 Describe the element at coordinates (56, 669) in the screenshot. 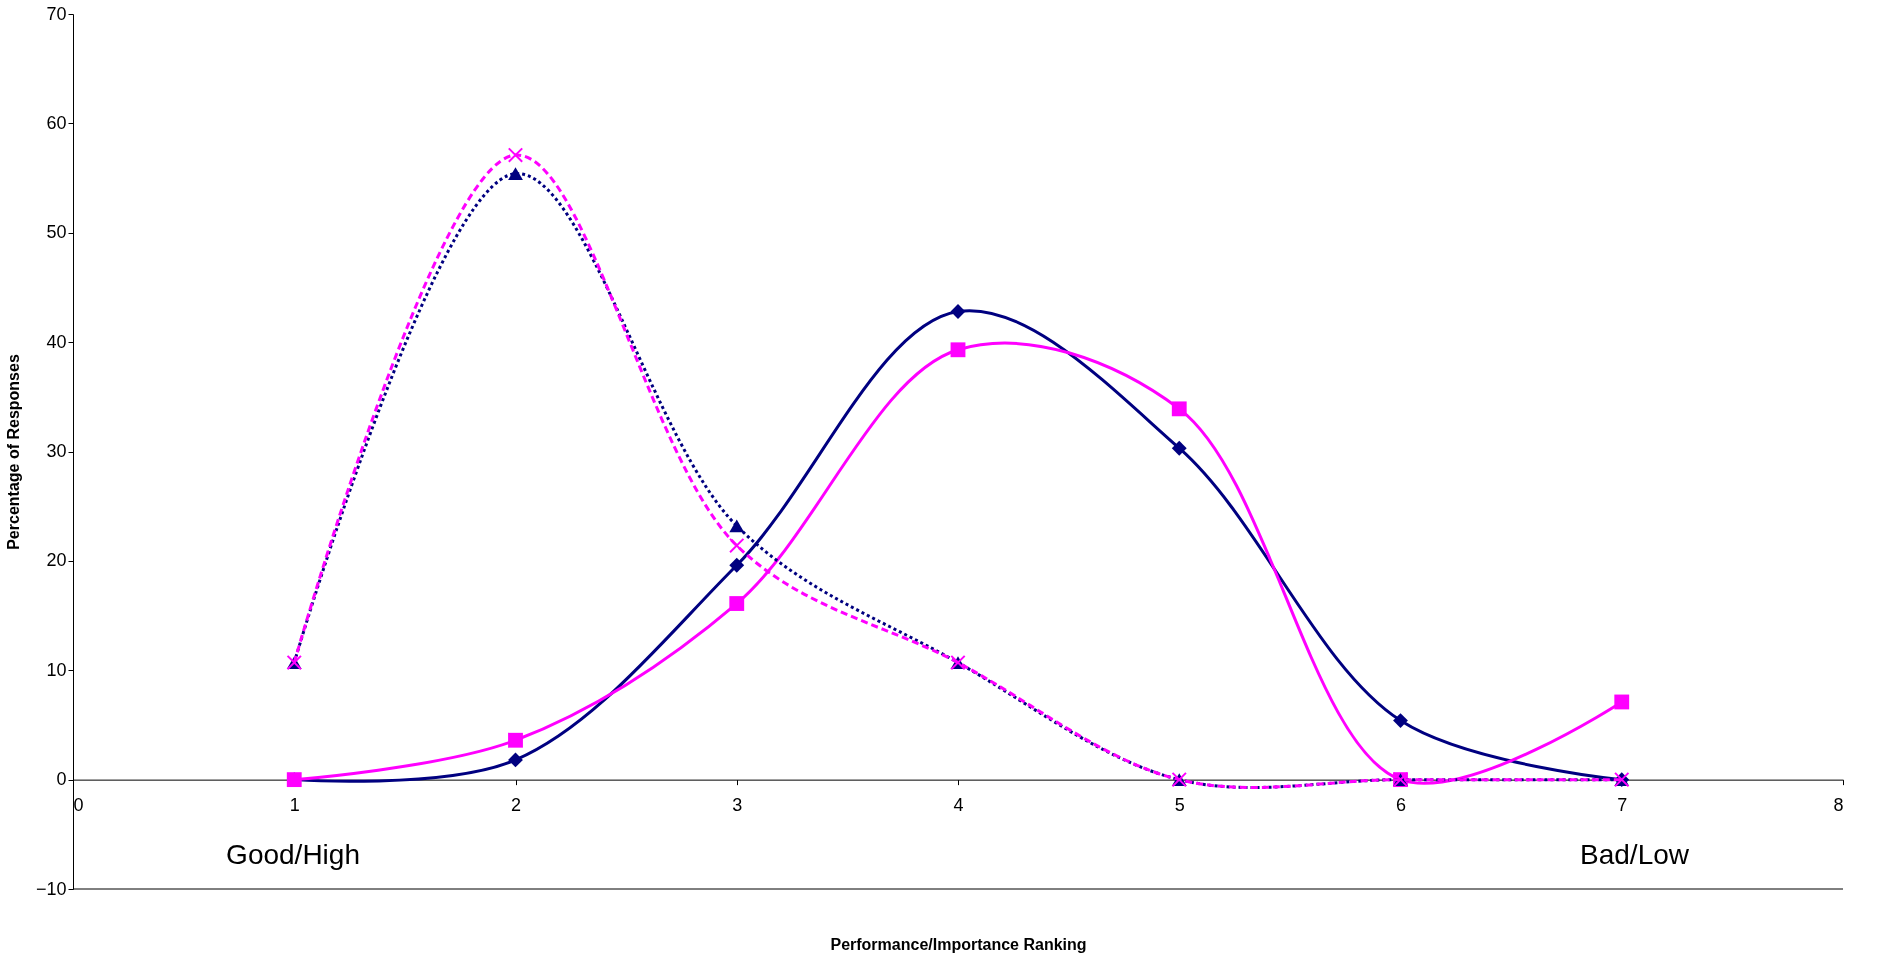

I see `y-tick-label: 10` at that location.